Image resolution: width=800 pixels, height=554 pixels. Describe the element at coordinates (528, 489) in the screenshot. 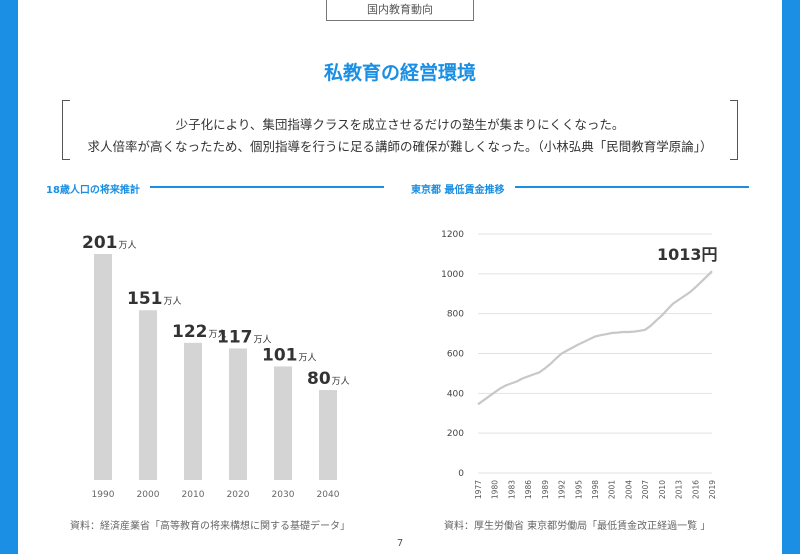

I see `x-tick-label: 1986` at that location.